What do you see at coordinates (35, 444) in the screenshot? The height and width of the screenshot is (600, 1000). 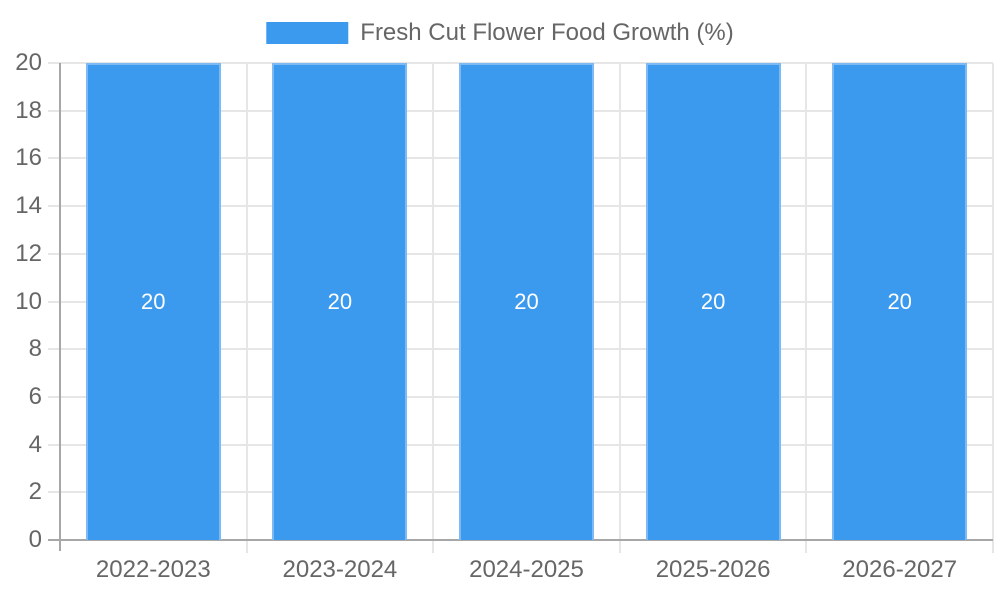 I see `y-axis-tick-label: 4` at bounding box center [35, 444].